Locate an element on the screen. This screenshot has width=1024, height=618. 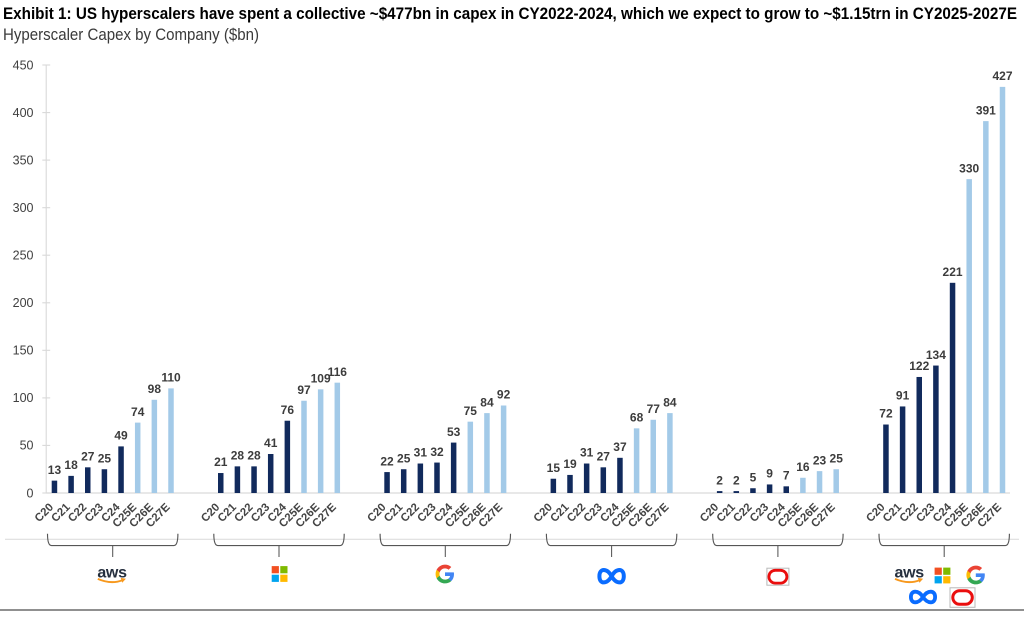
svg-text: 32 is located at coordinates (437, 452).